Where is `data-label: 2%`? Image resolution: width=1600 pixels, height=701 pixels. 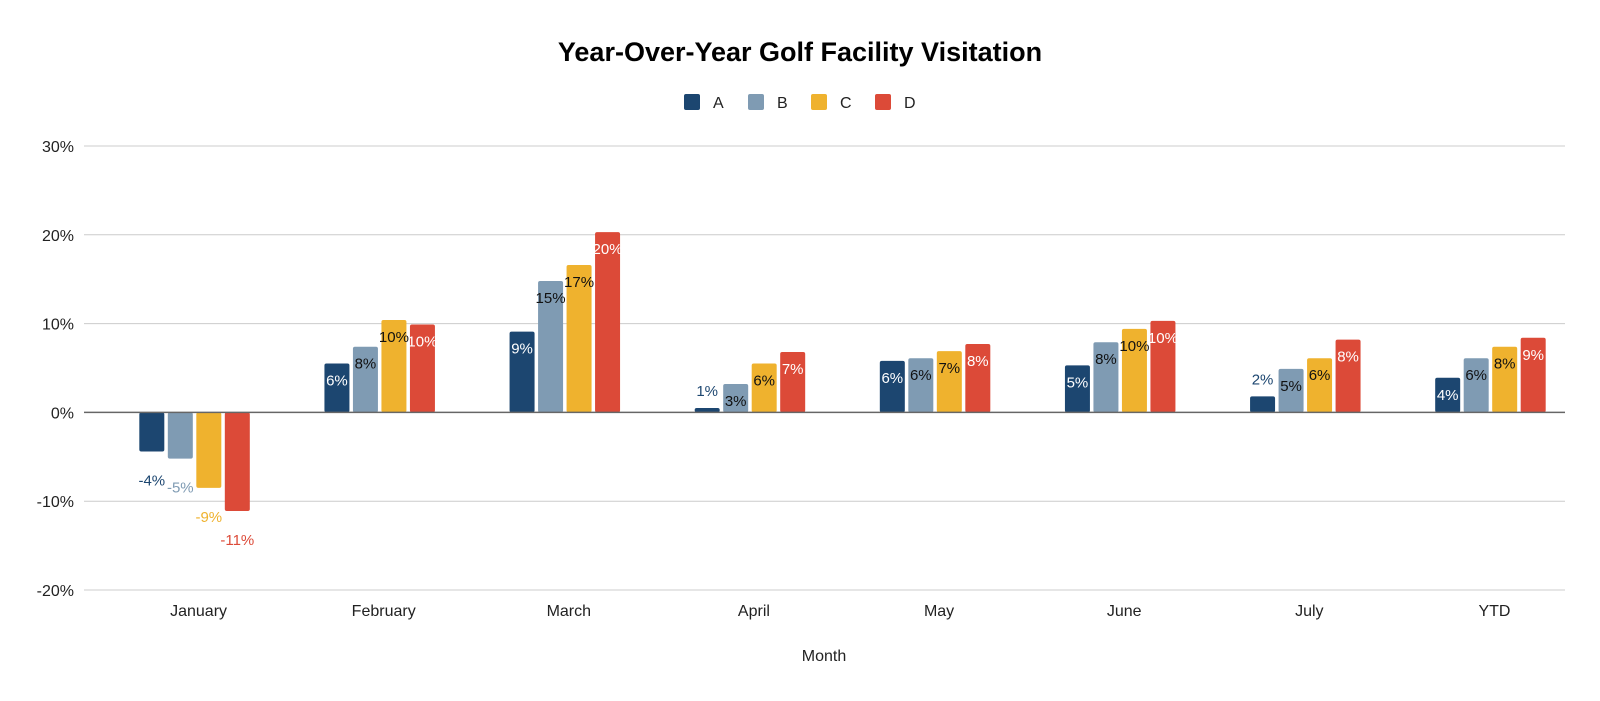
data-label: 2% is located at coordinates (1263, 379).